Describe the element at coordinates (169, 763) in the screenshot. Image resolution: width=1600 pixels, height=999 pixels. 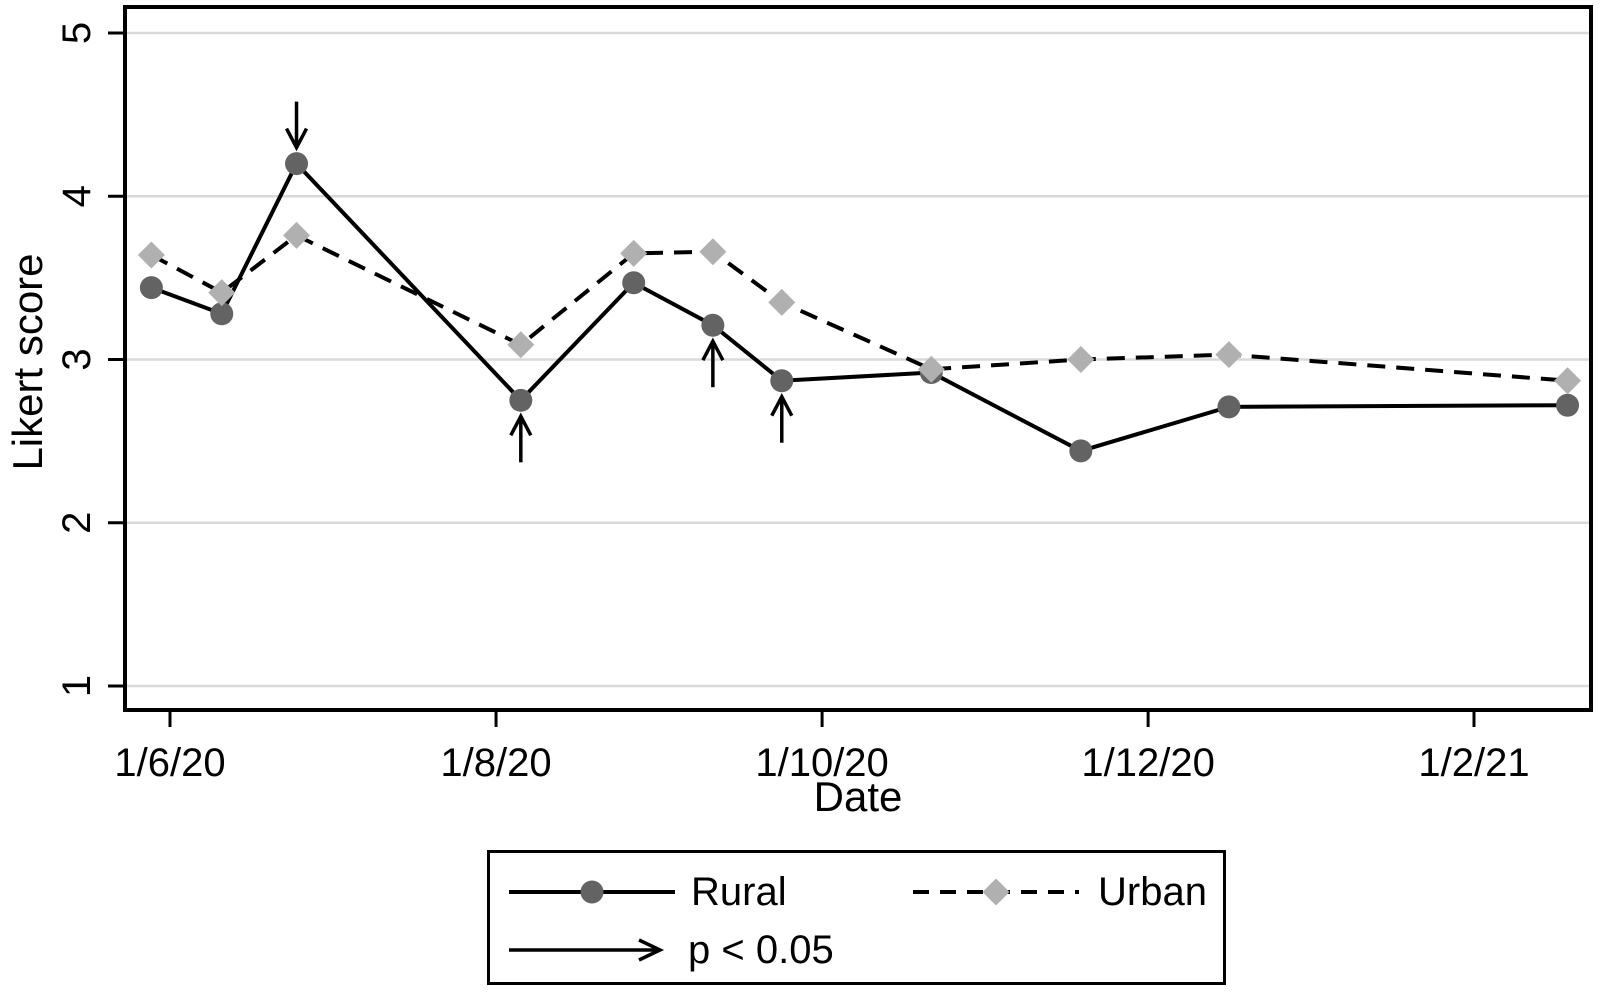
I see `x-tick-label: 1/6/20` at that location.